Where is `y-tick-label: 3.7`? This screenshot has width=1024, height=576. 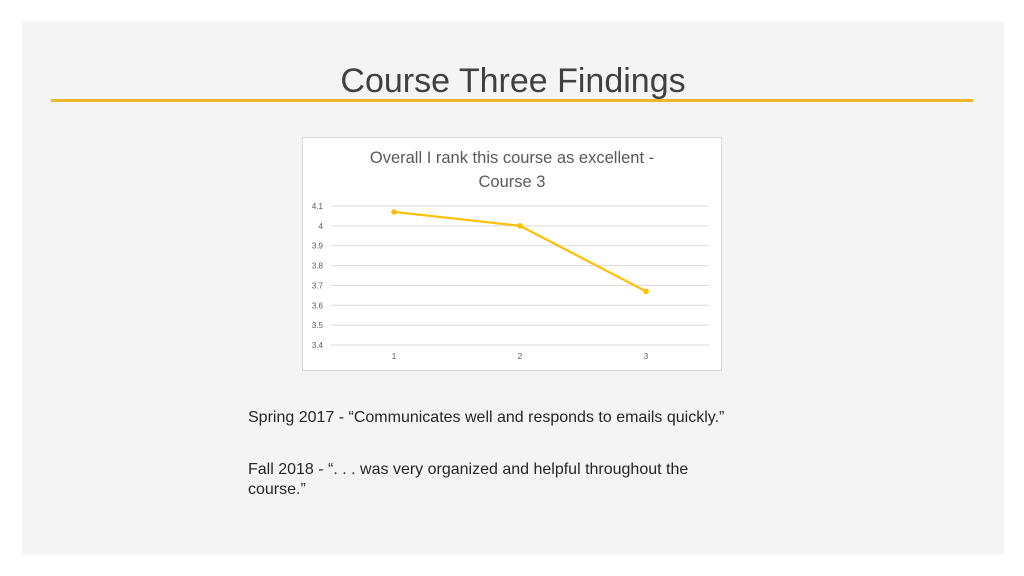
y-tick-label: 3.7 is located at coordinates (318, 285).